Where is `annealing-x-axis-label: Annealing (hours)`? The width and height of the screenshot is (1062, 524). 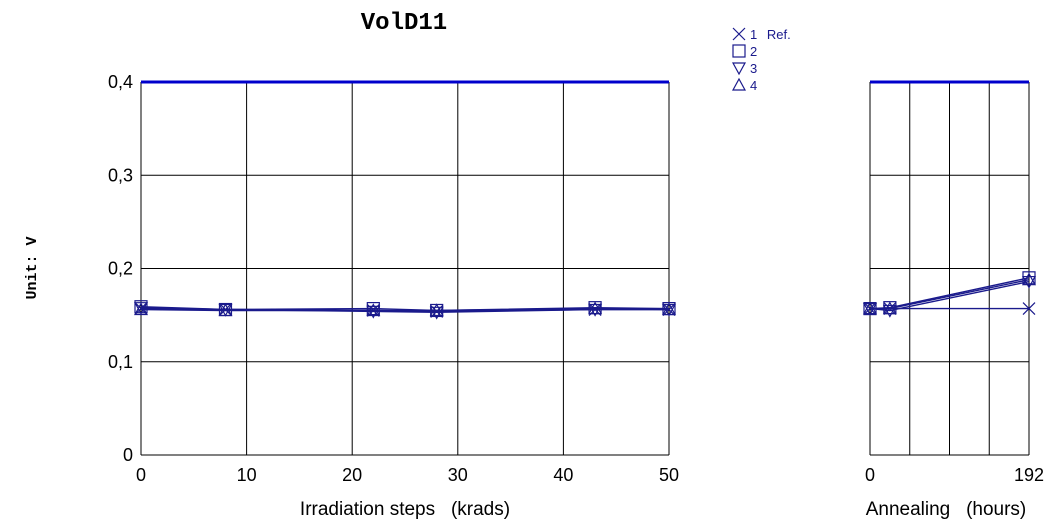 annealing-x-axis-label: Annealing (hours) is located at coordinates (946, 509).